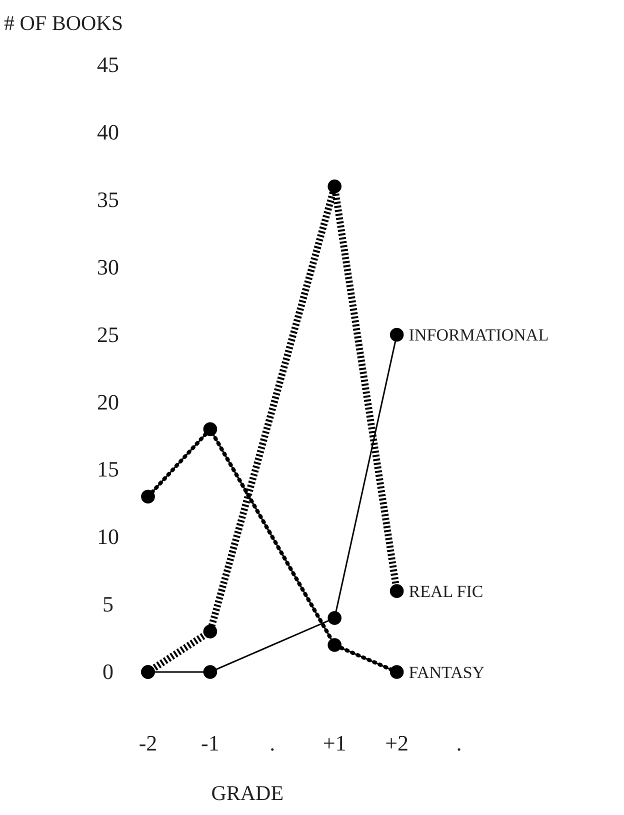 The image size is (624, 815). What do you see at coordinates (64, 23) in the screenshot?
I see `y-axis-title: # OF BOOKS` at bounding box center [64, 23].